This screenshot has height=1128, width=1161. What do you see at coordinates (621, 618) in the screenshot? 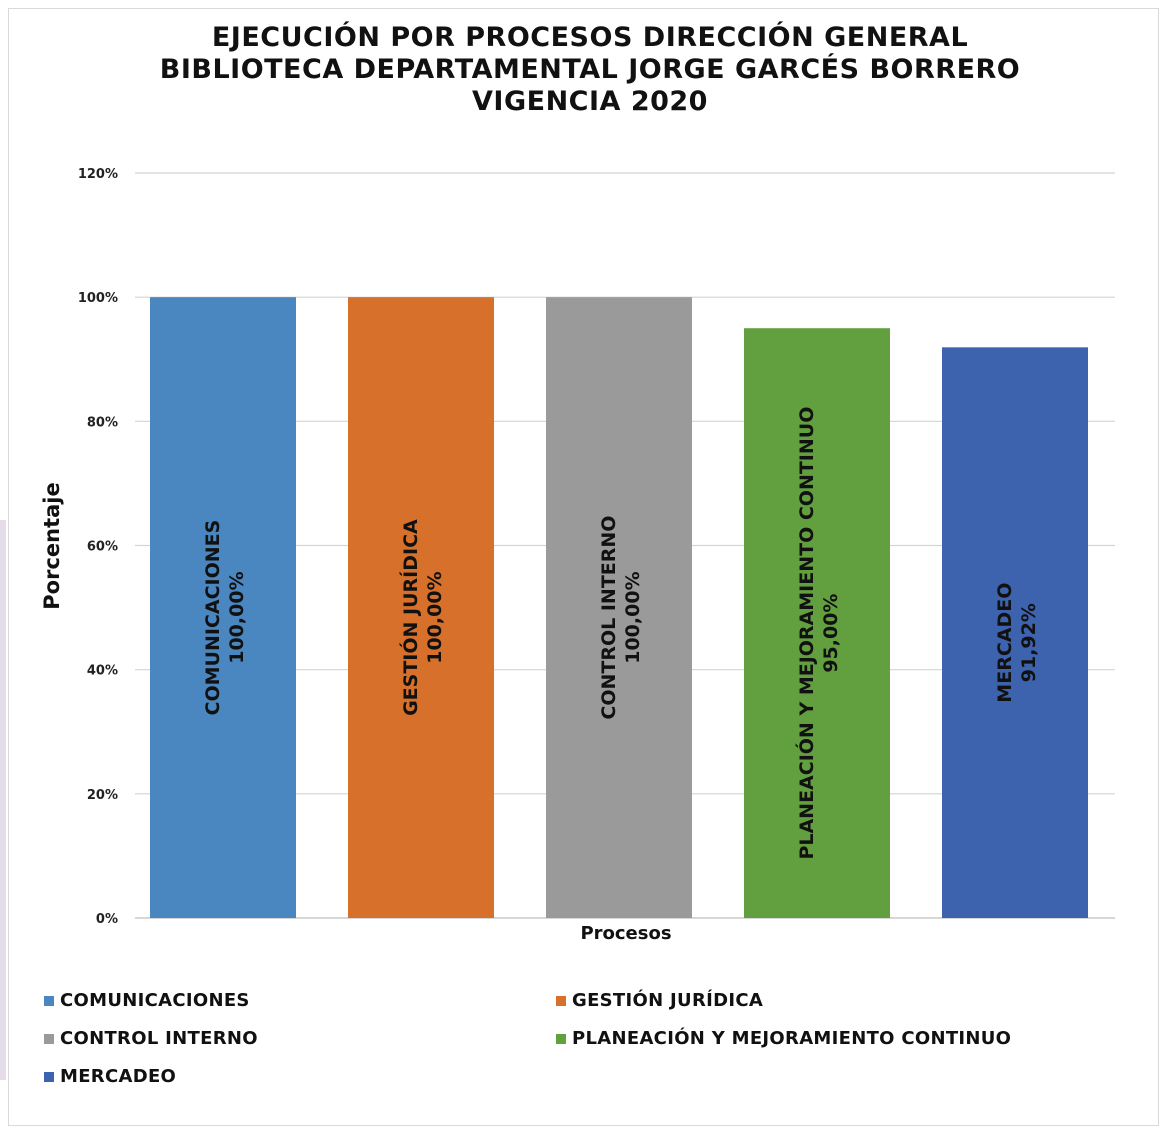
I see `bar-data-label: CONTROL INTERNO 100,00%` at bounding box center [621, 618].